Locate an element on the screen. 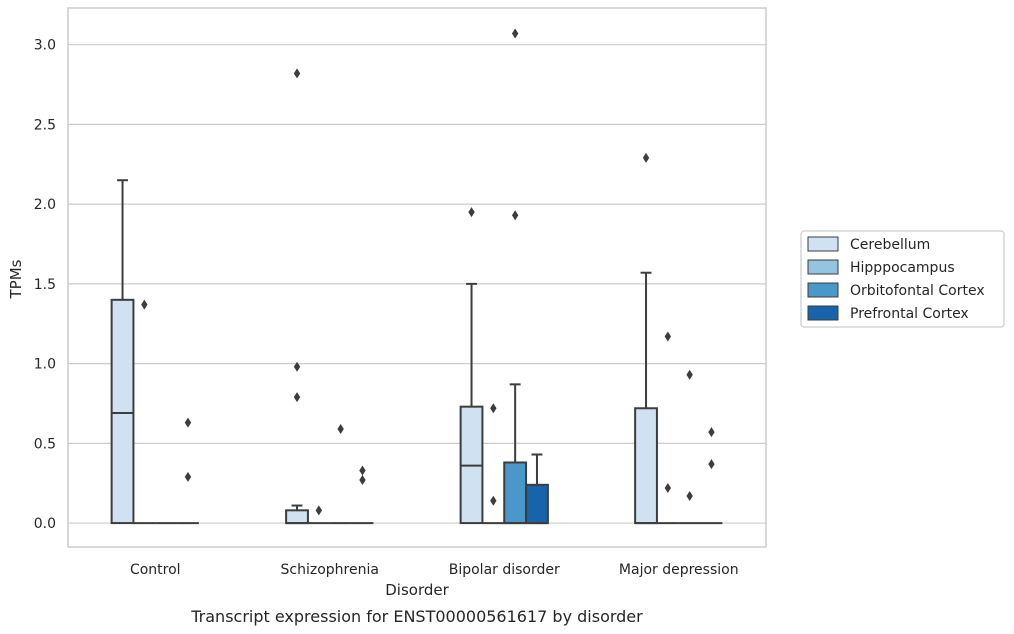 The height and width of the screenshot is (634, 1014). y-axis-ticks: 0.0 0.5 1.0 1.5 2.0 2.5 3.0 is located at coordinates (45, 285).